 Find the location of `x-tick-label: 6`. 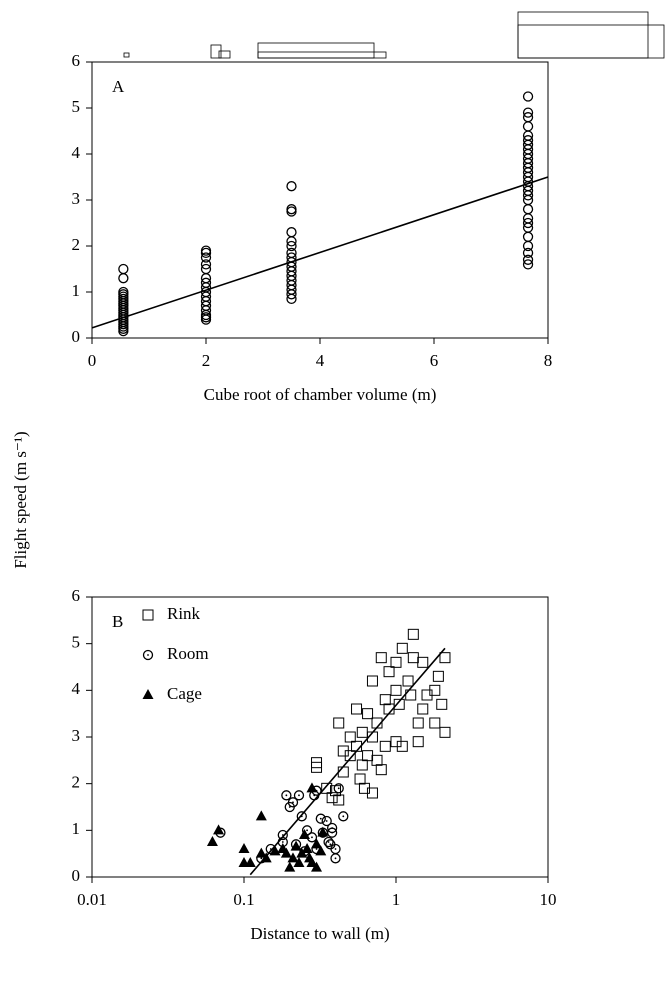

x-tick-label: 6 is located at coordinates (434, 360).